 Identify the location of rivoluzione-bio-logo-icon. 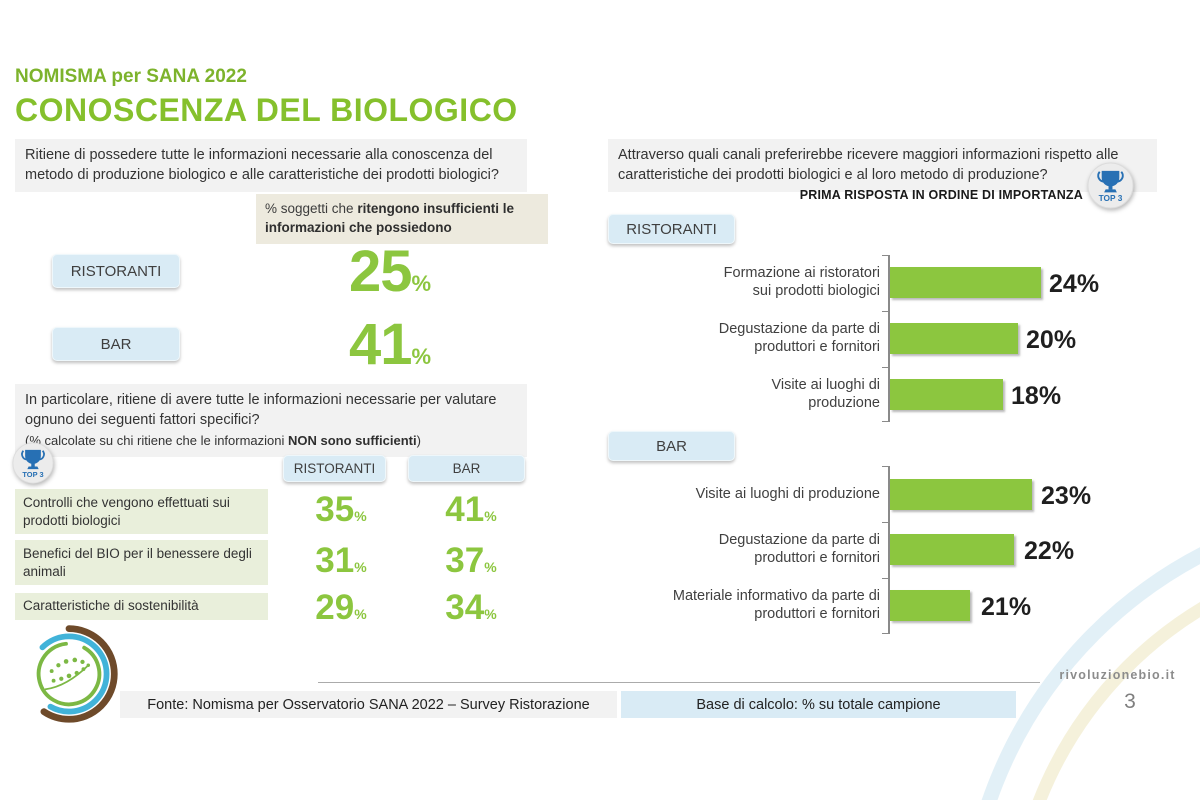
(69, 674).